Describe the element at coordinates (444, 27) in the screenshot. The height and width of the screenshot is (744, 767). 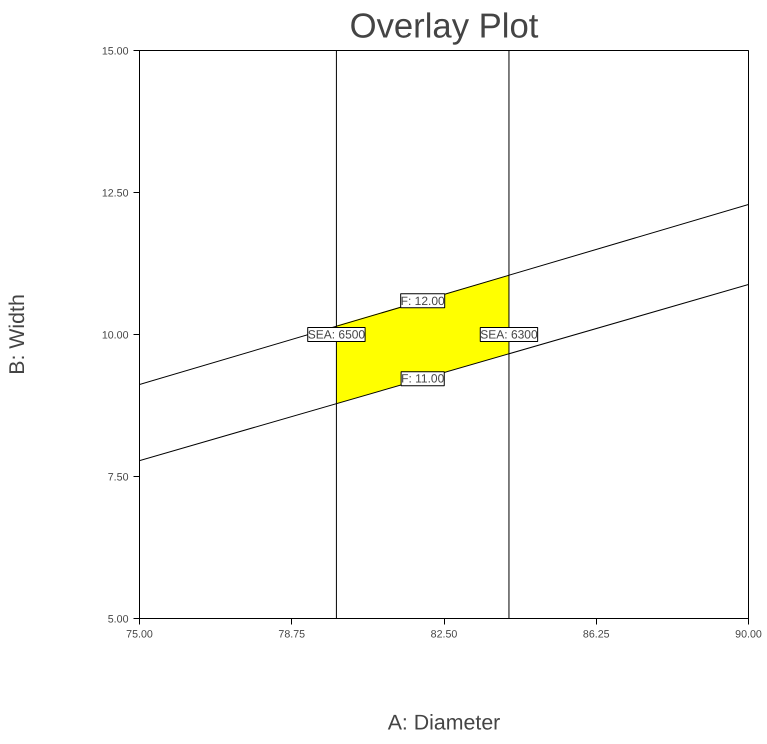
I see `chart-title: Overlay Plot` at that location.